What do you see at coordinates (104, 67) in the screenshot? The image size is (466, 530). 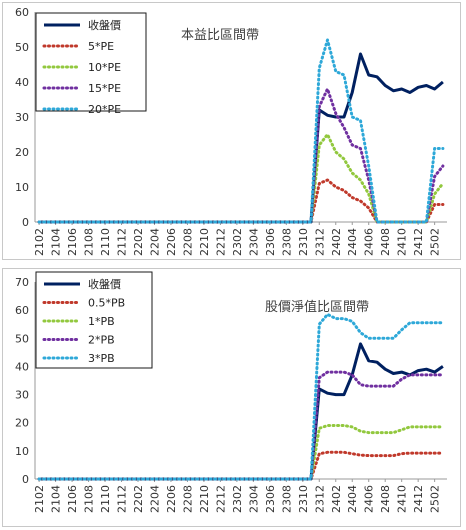 I see `legend-label: 10*PE` at bounding box center [104, 67].